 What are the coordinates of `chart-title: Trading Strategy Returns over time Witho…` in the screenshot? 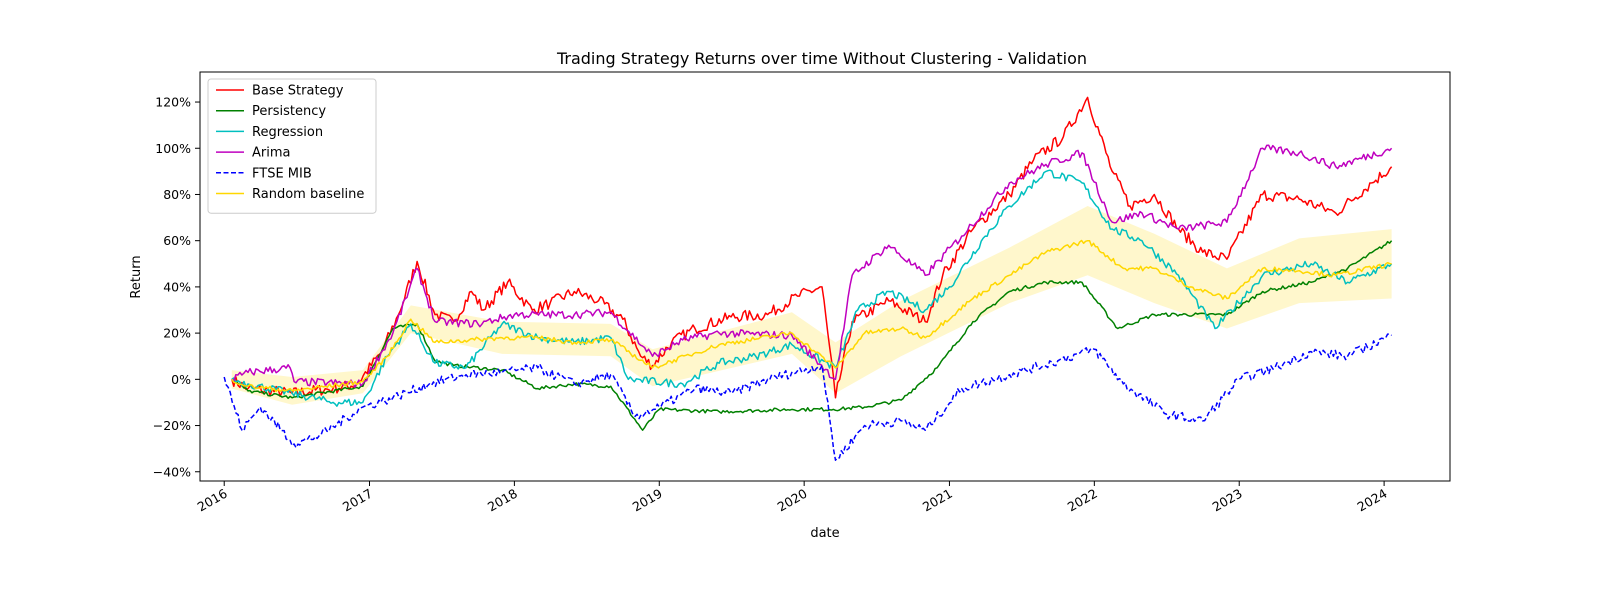 It's located at (821, 58).